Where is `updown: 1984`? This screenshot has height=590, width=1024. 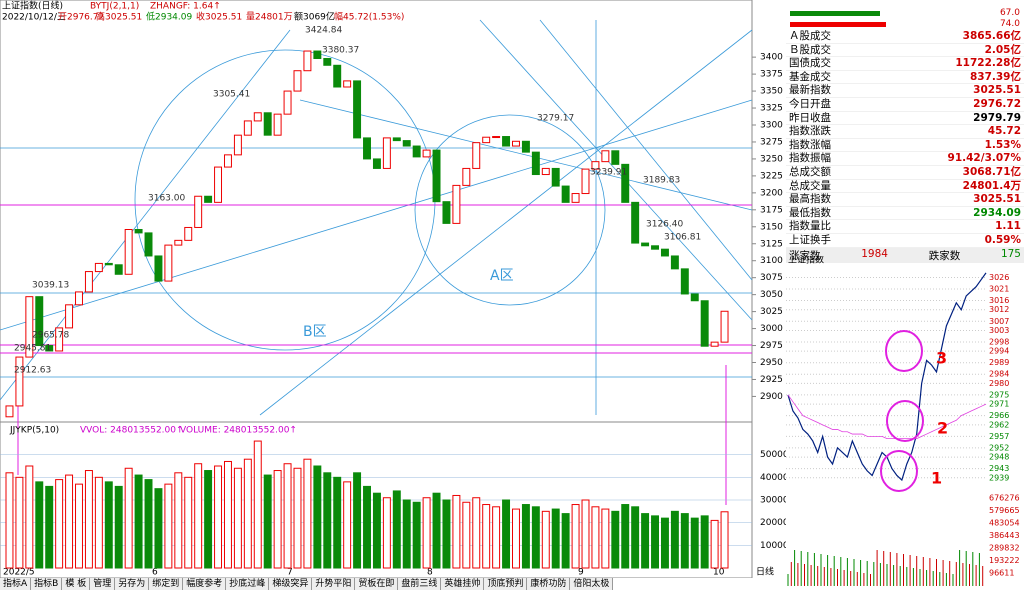
updown: 1984 is located at coordinates (874, 253).